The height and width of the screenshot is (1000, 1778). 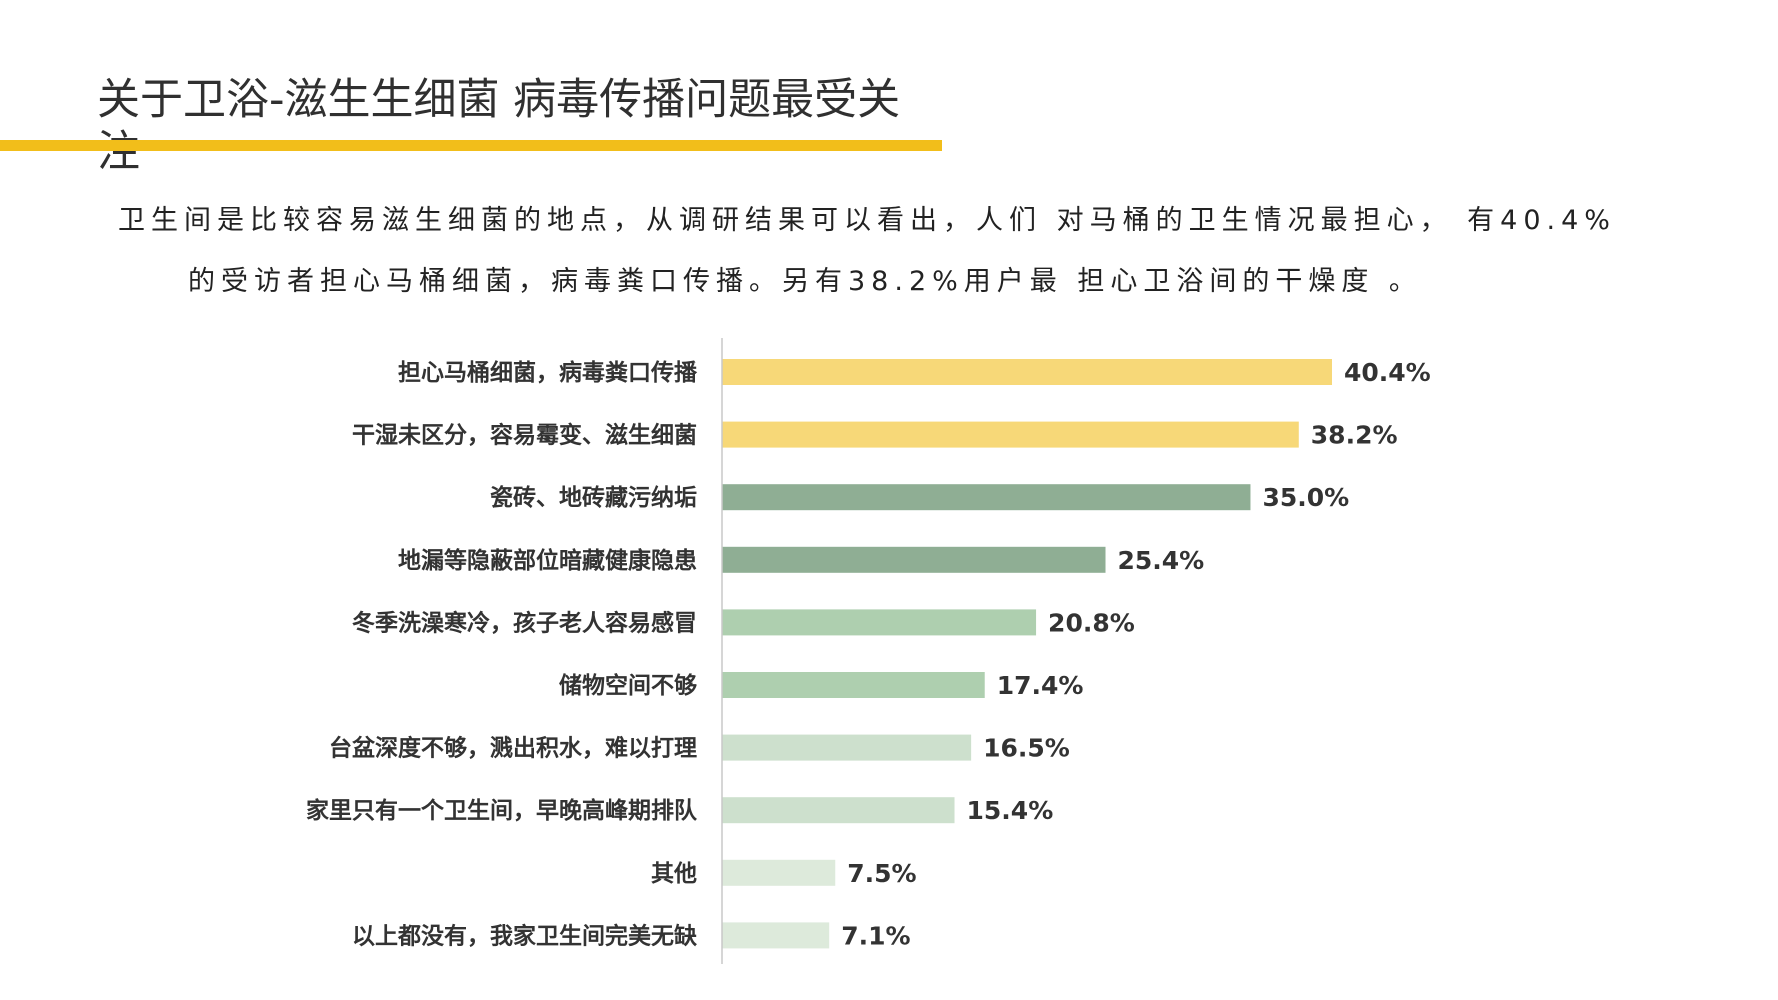 I want to click on bar-row: 以上都没有，我家卫生间完美无缺 7.1%, so click(x=631, y=935).